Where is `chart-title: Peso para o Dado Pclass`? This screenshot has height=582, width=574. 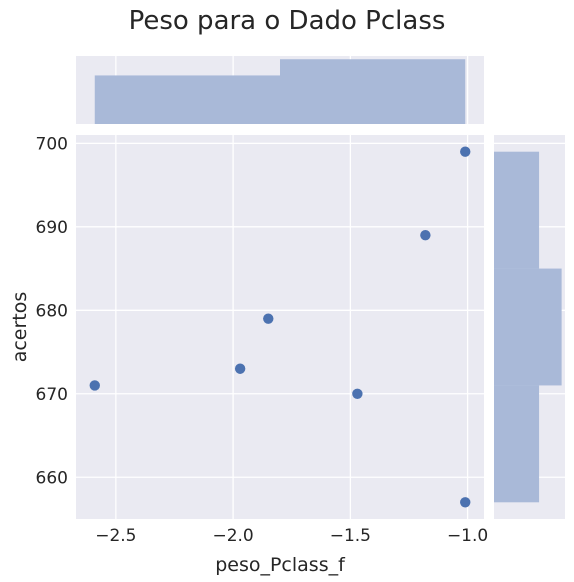 chart-title: Peso para o Dado Pclass is located at coordinates (287, 21).